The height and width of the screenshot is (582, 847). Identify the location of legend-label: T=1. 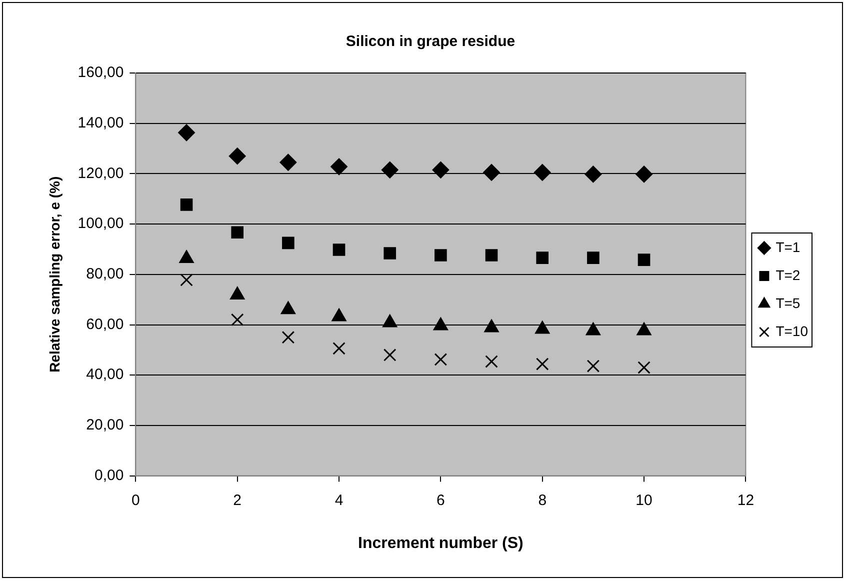
(788, 246).